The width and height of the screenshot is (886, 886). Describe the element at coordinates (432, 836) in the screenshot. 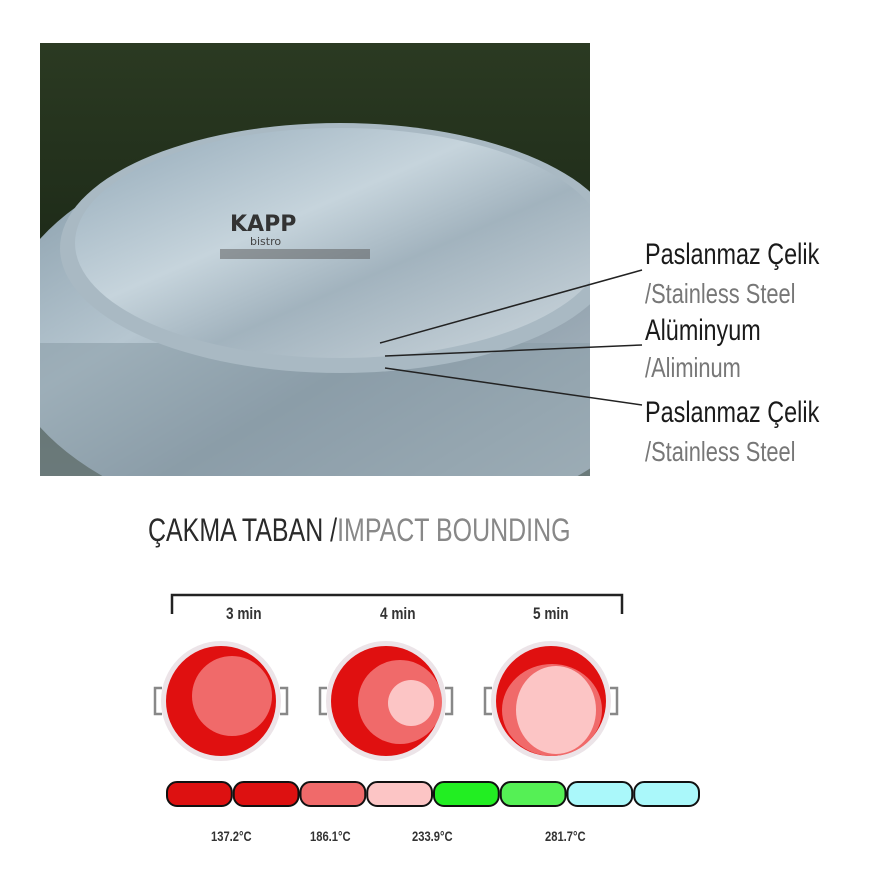

I see `temp-label-3: 233.9°C` at that location.